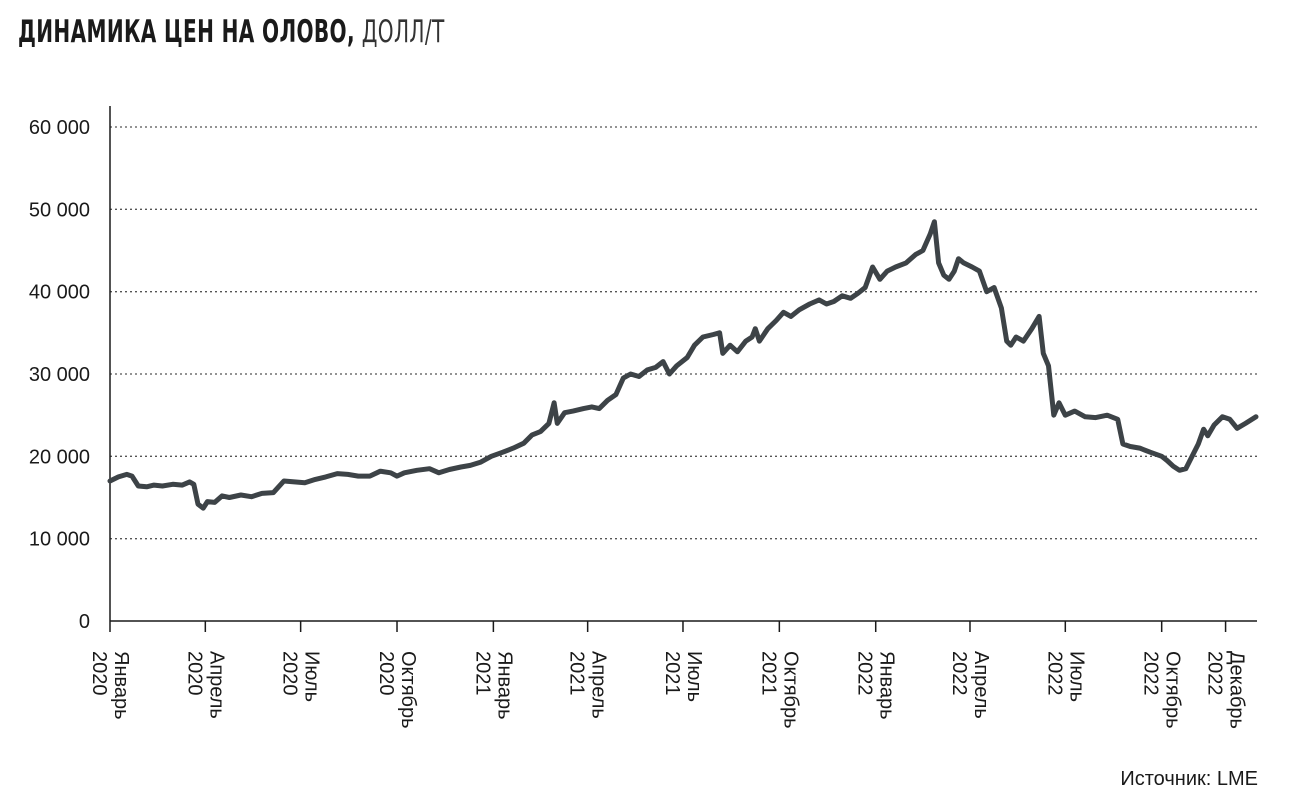  Describe the element at coordinates (59, 375) in the screenshot. I see `y-tick-label: 30 000` at that location.